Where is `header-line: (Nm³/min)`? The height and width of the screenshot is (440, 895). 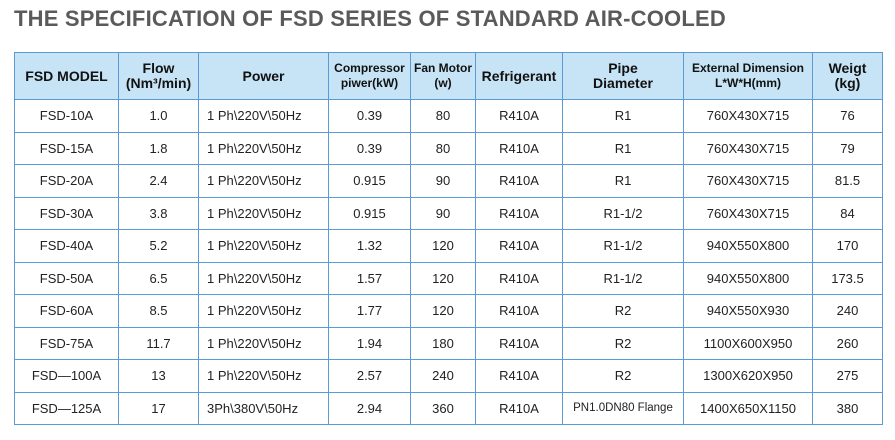
header-line: (Nm³/min) is located at coordinates (158, 83).